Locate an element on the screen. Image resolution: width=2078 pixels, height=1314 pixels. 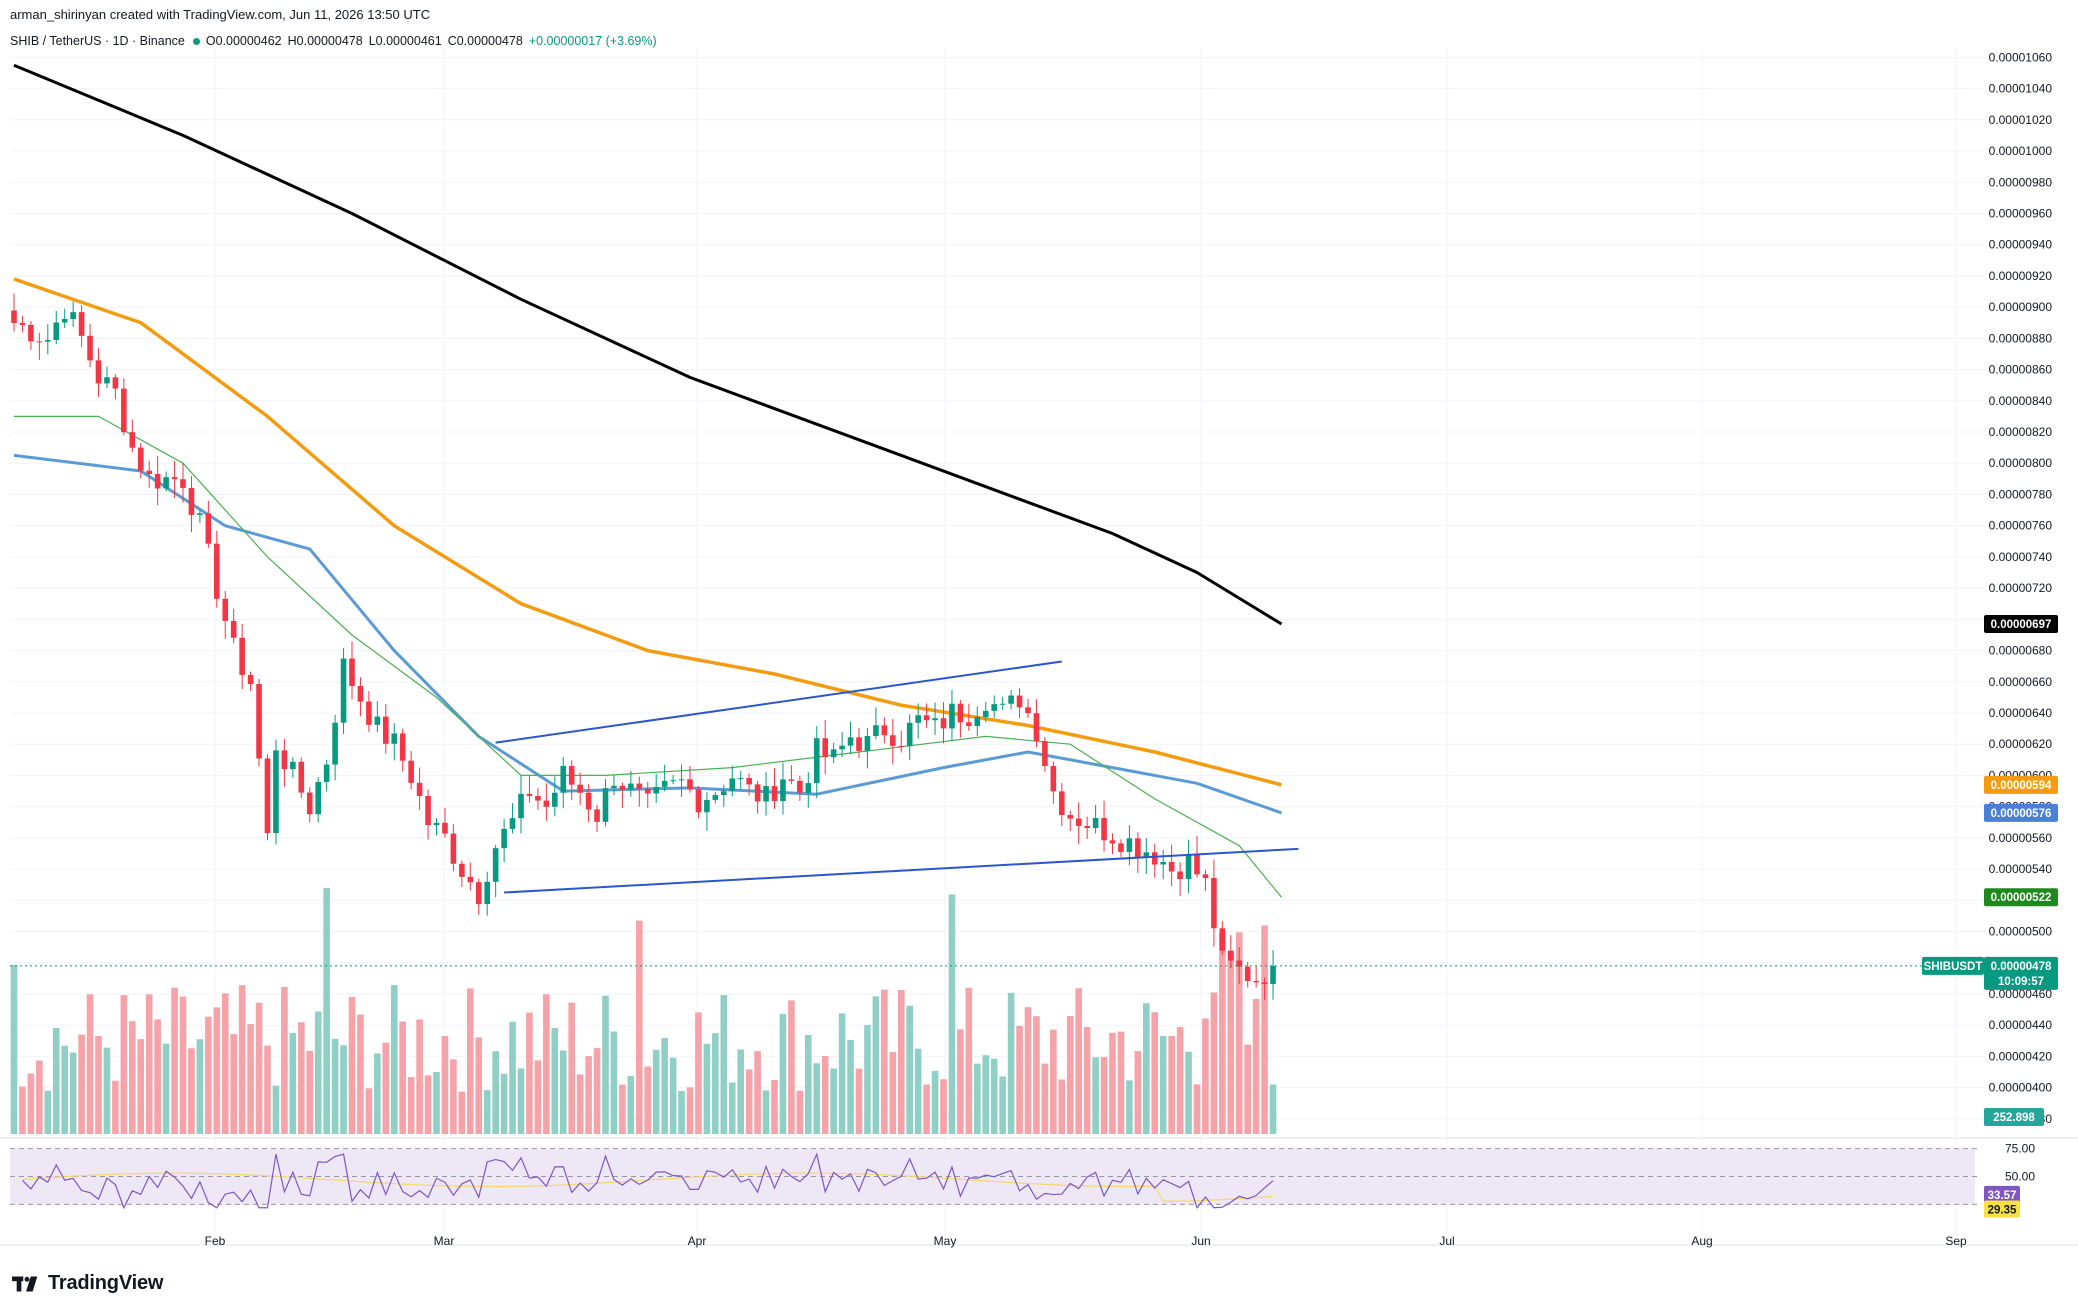
rsi-line is located at coordinates (648, 1181).